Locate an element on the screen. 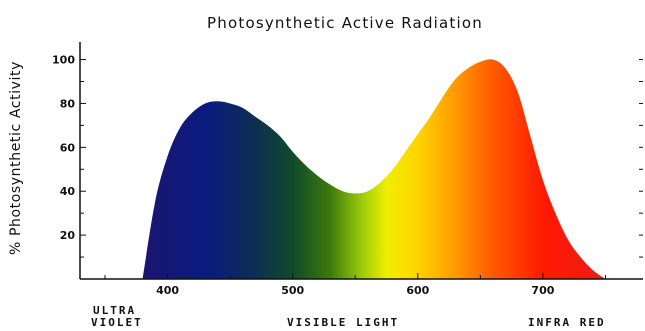 Image resolution: width=645 pixels, height=331 pixels. visible-light-label: VISIBLE LIGHT is located at coordinates (343, 322).